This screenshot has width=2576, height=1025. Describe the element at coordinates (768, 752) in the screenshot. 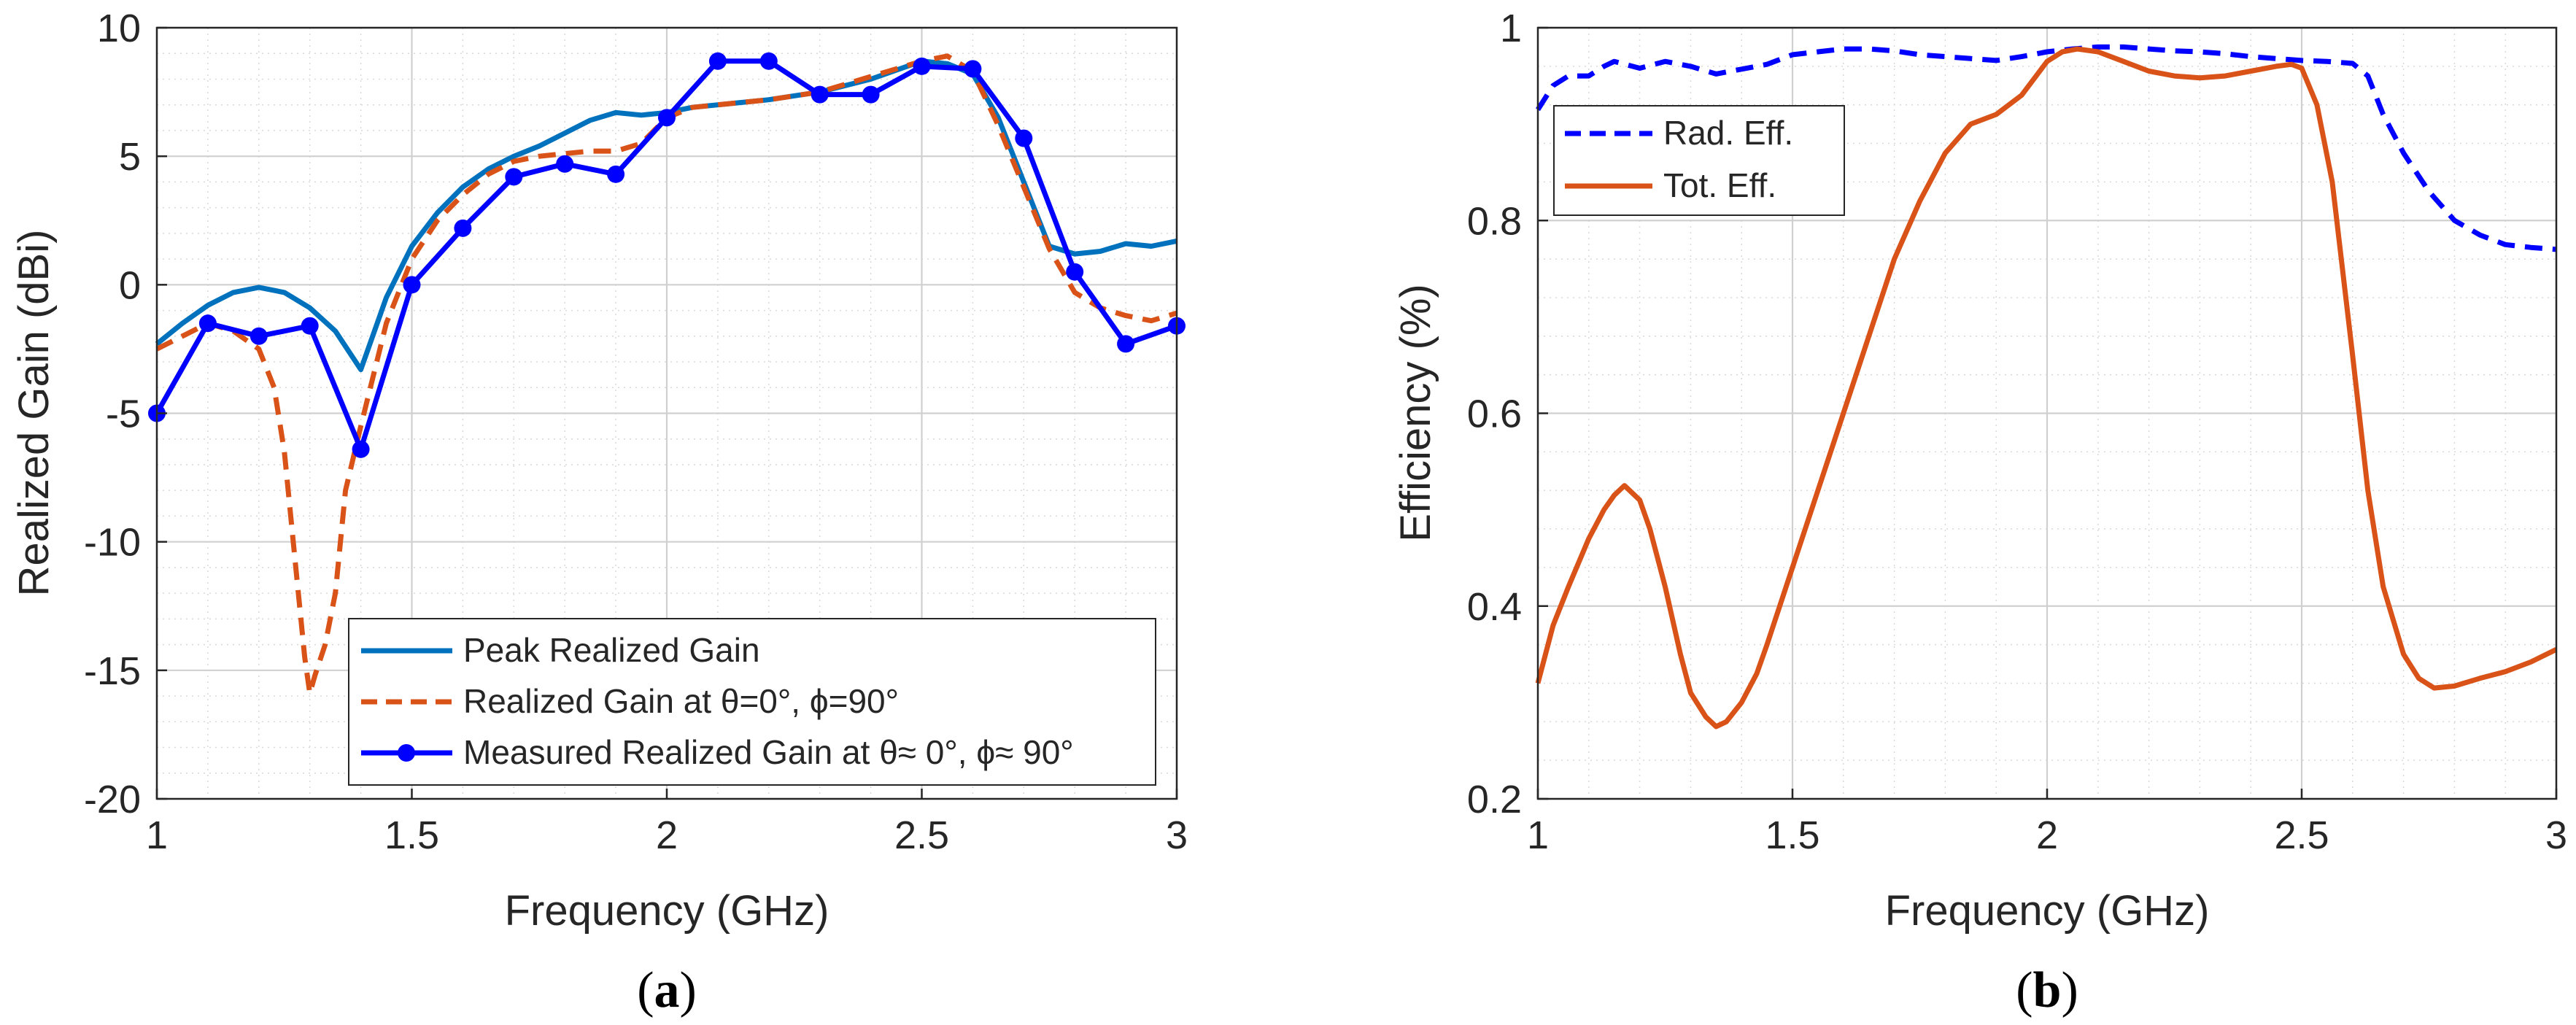

I see `legend-label-measured: Measured Realized Gain at θ≈ 0°, ϕ≈ 90°` at that location.